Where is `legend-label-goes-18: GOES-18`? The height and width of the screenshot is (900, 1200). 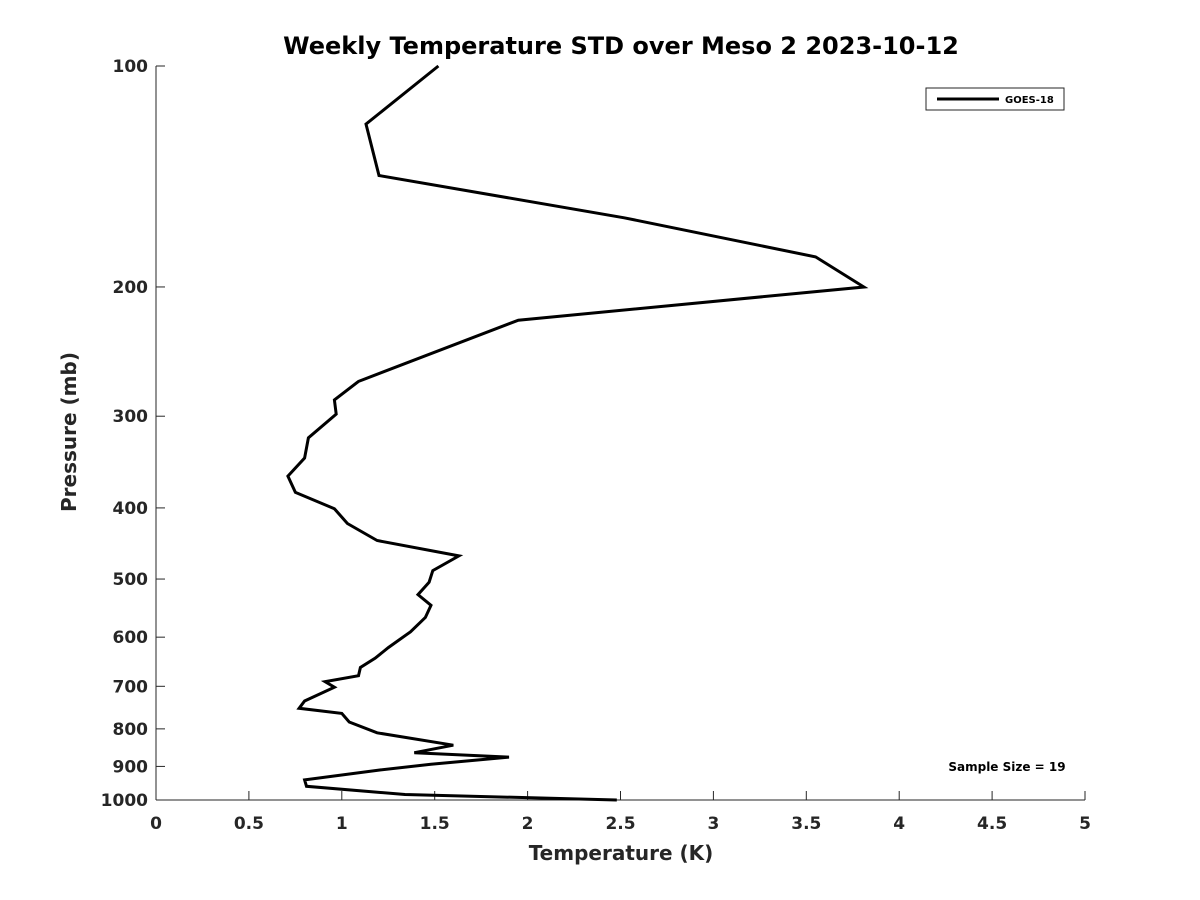
legend-label-goes-18: GOES-18 is located at coordinates (1029, 100).